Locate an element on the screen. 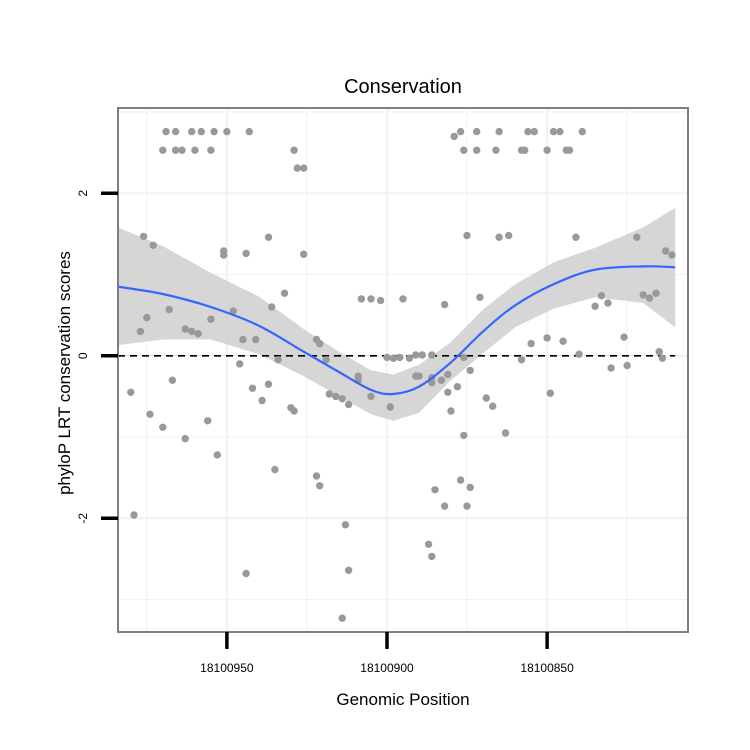 The width and height of the screenshot is (750, 750). x-tick-label-2: 18100850 is located at coordinates (547, 668).